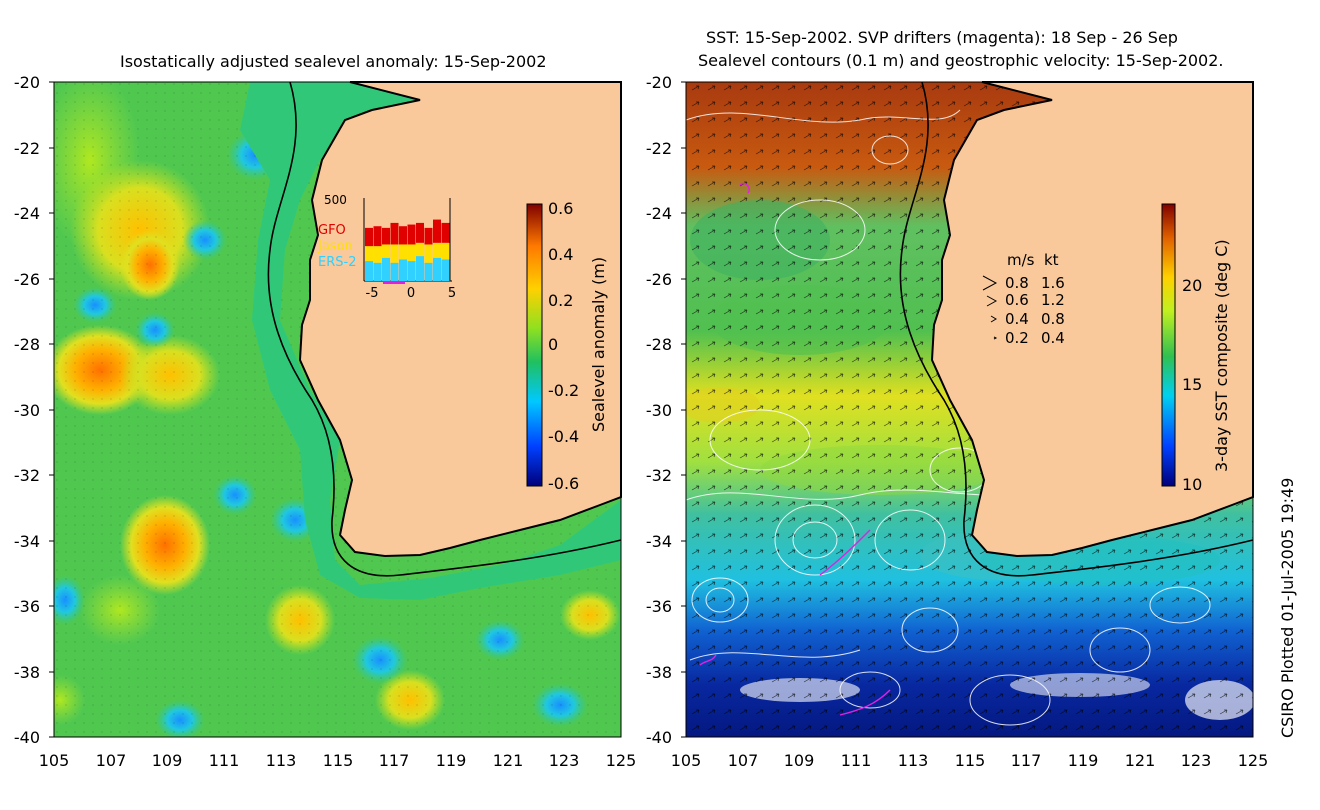 This screenshot has height=810, width=1320. Describe the element at coordinates (553, 344) in the screenshot. I see `left-colorbar-tick: 0` at that location.